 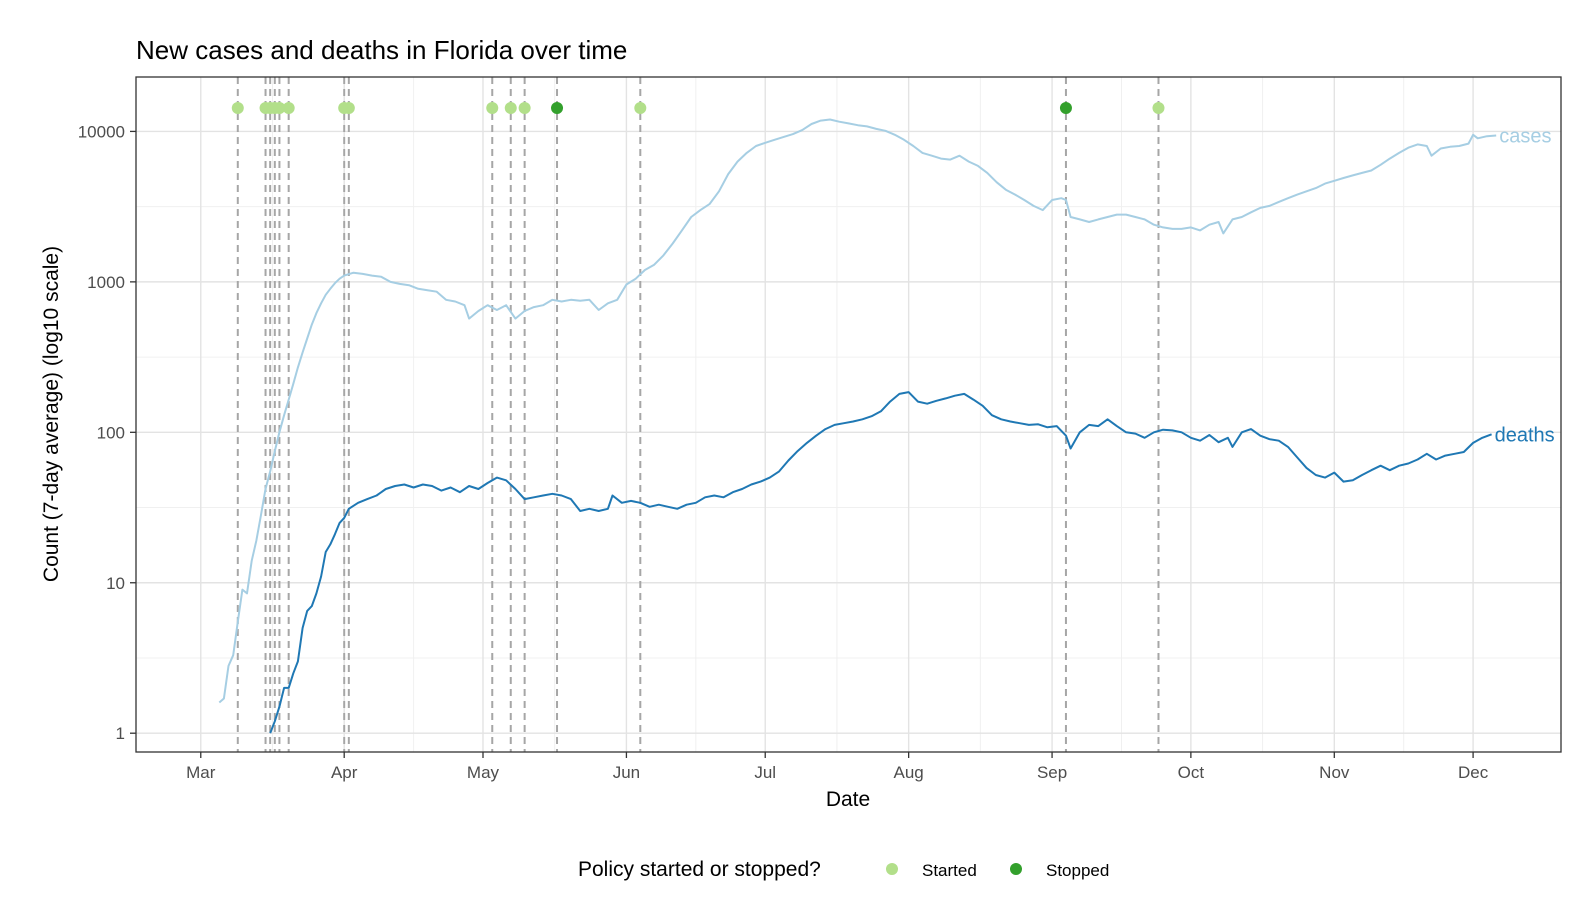 I want to click on x-tick-label: Jul, so click(x=765, y=772).